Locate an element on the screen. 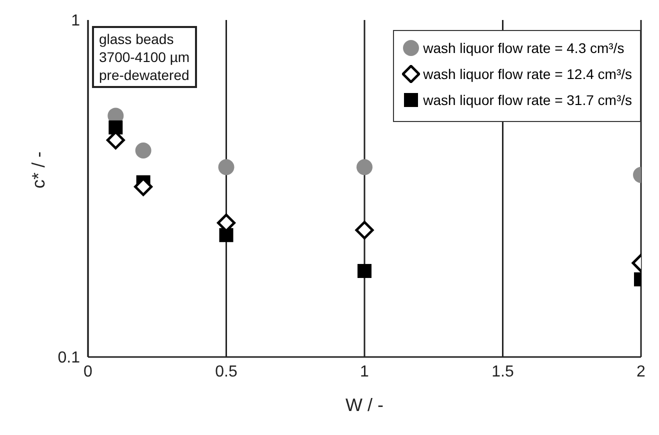 The height and width of the screenshot is (435, 659). annotation: pre-dewatered is located at coordinates (144, 75).